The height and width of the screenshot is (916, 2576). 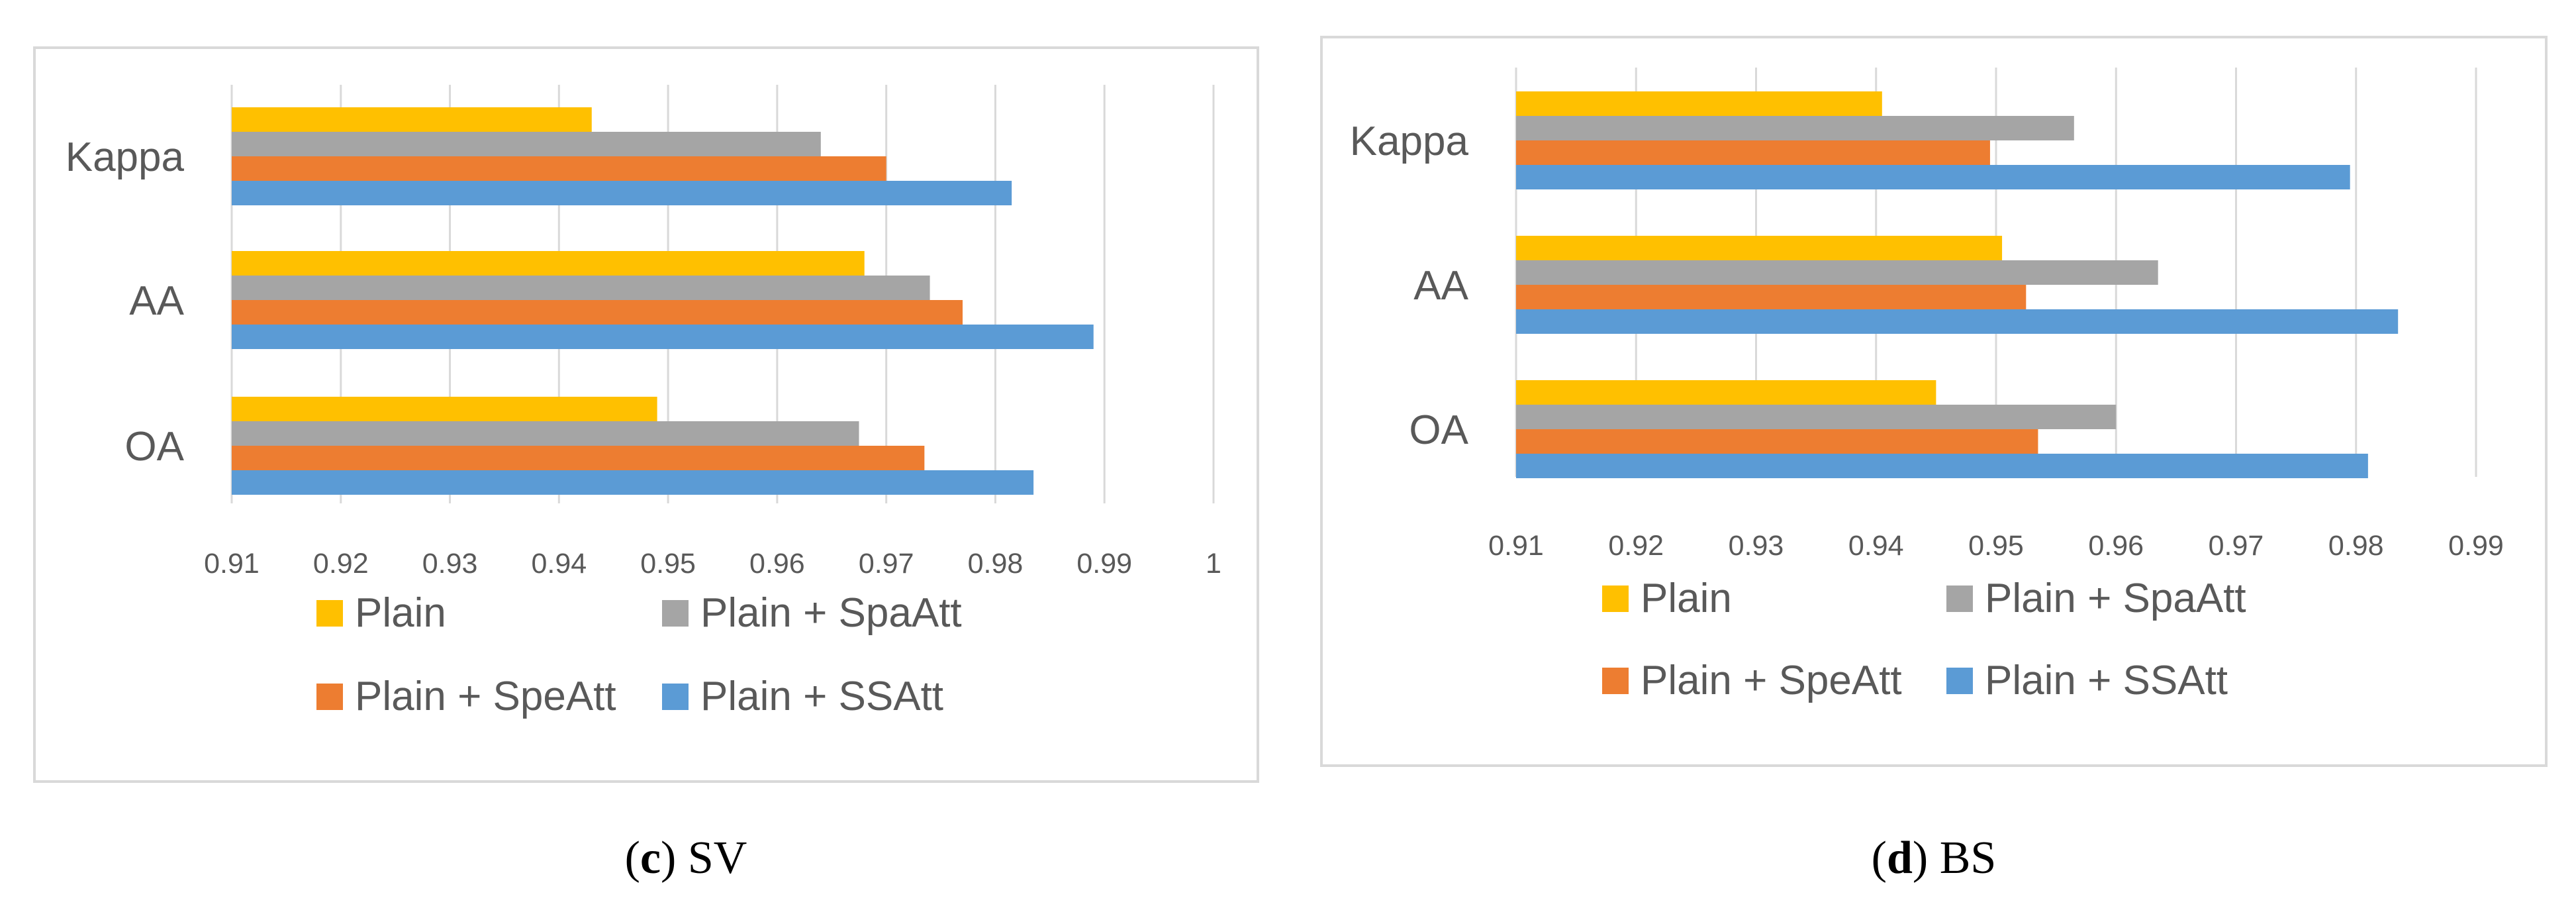 I want to click on caption: (c) SV, so click(x=686, y=858).